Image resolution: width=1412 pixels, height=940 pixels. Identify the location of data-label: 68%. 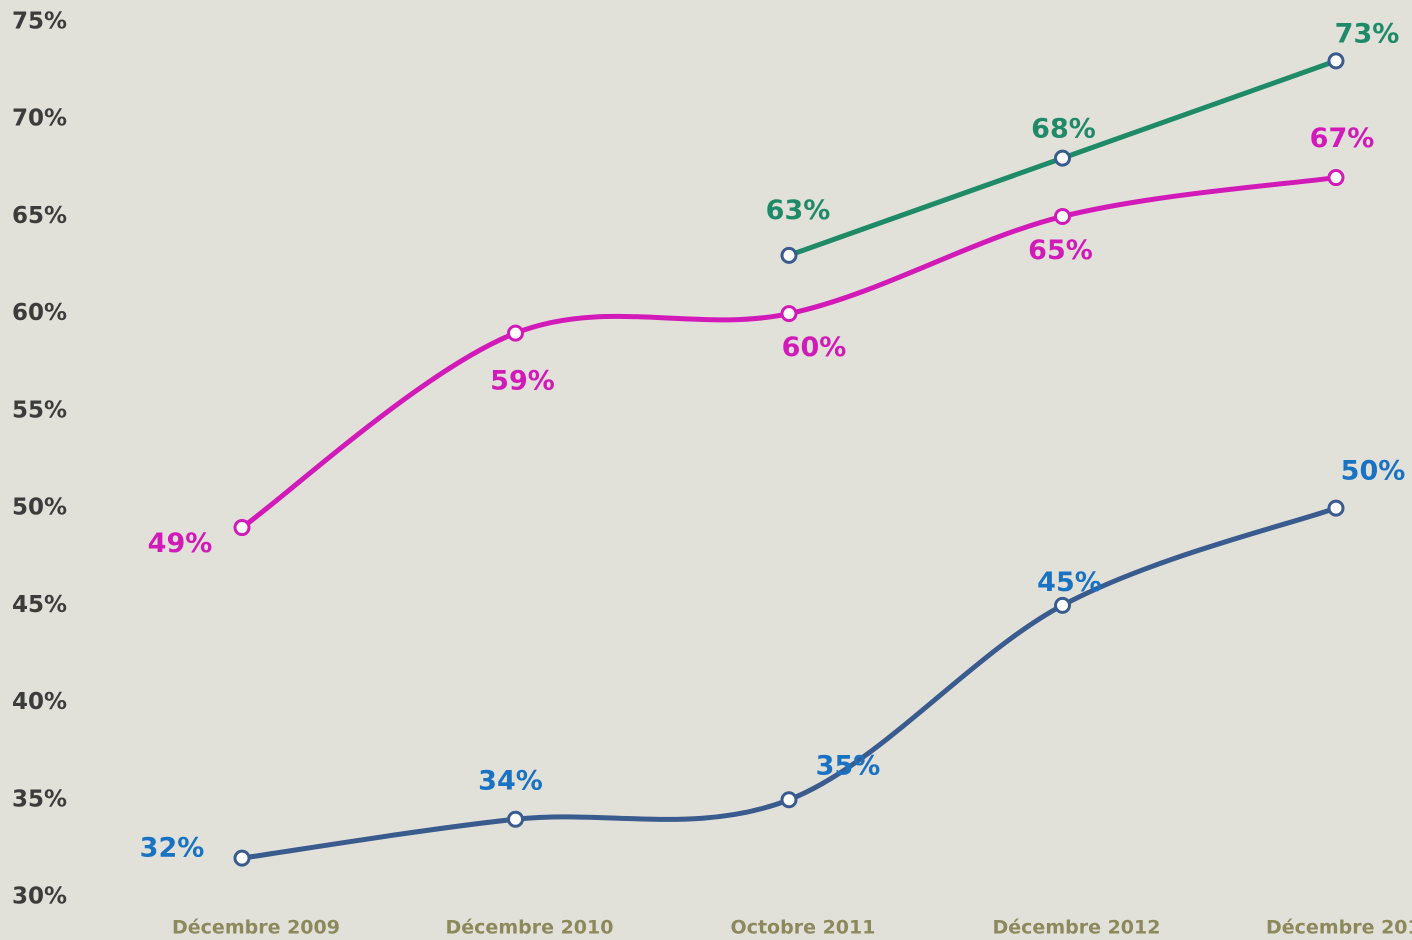
(1063, 129).